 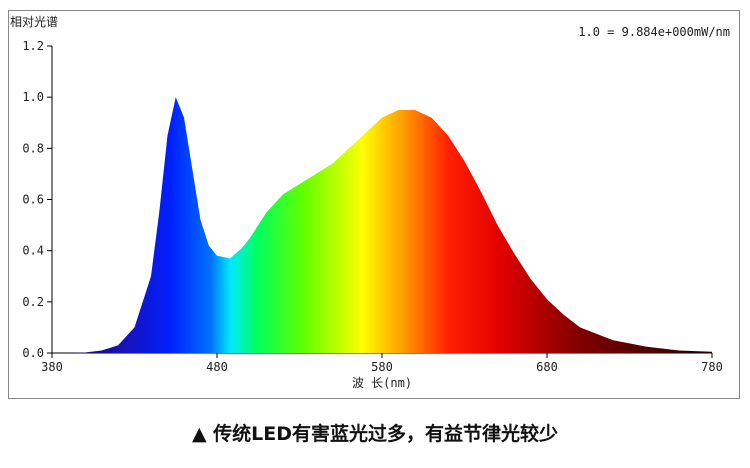 I want to click on y-tick-label: 1.0, so click(x=33, y=97).